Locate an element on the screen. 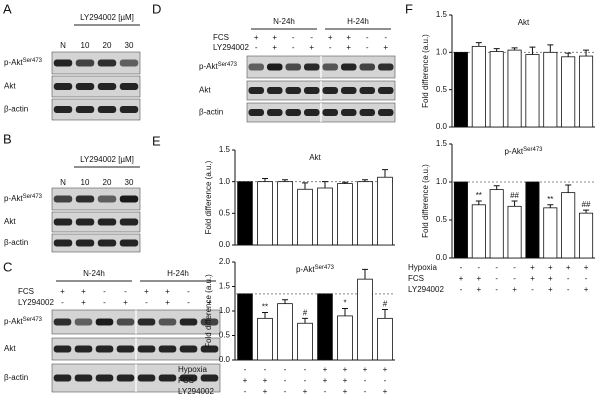  group-label: H-24h is located at coordinates (358, 21).